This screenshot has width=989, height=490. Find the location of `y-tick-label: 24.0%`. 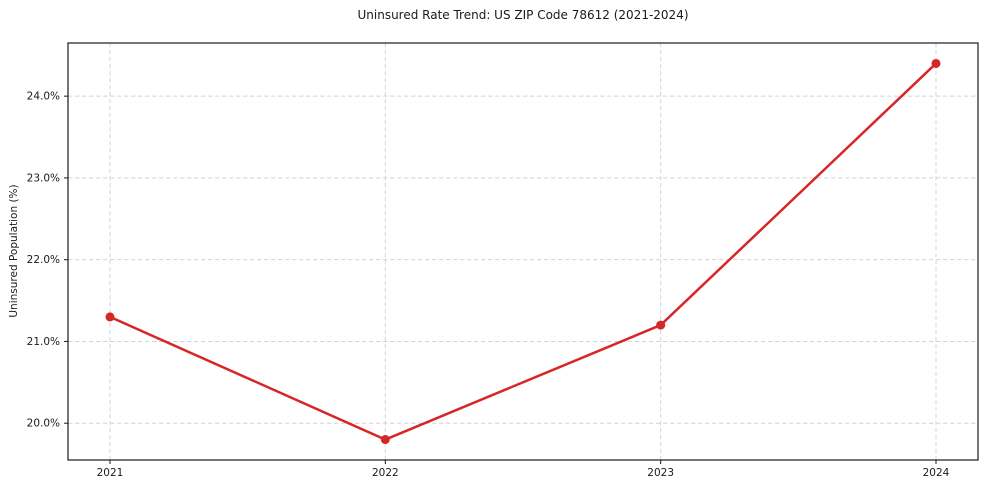

y-tick-label: 24.0% is located at coordinates (43, 97).